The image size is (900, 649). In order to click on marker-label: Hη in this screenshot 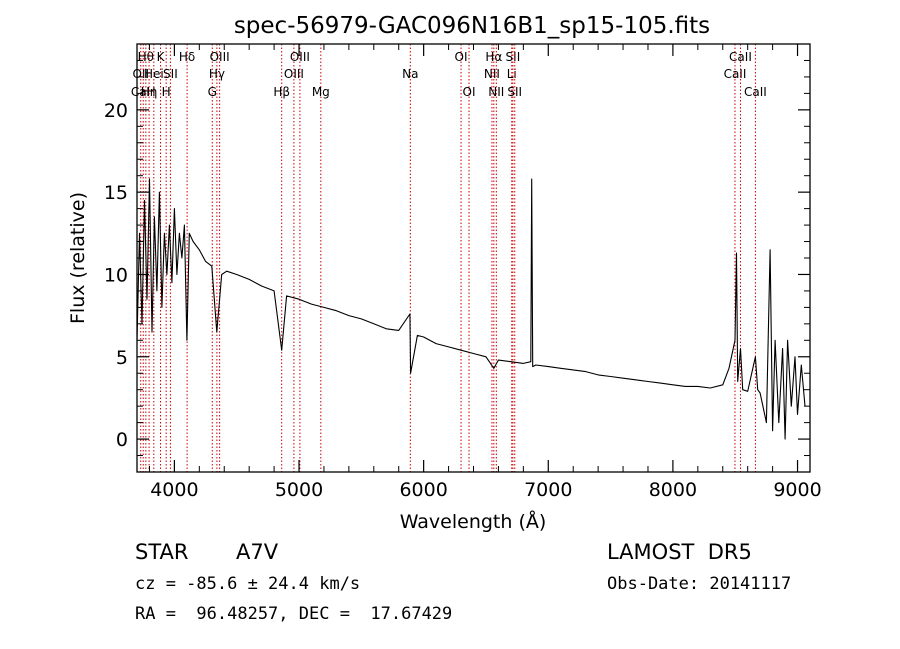, I will do `click(149, 92)`.